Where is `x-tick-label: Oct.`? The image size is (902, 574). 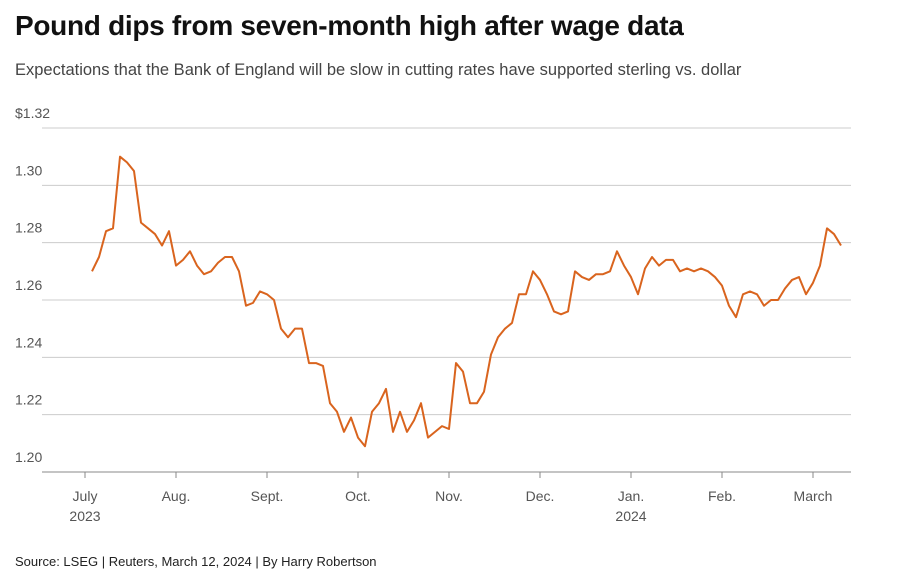 x-tick-label: Oct. is located at coordinates (358, 496).